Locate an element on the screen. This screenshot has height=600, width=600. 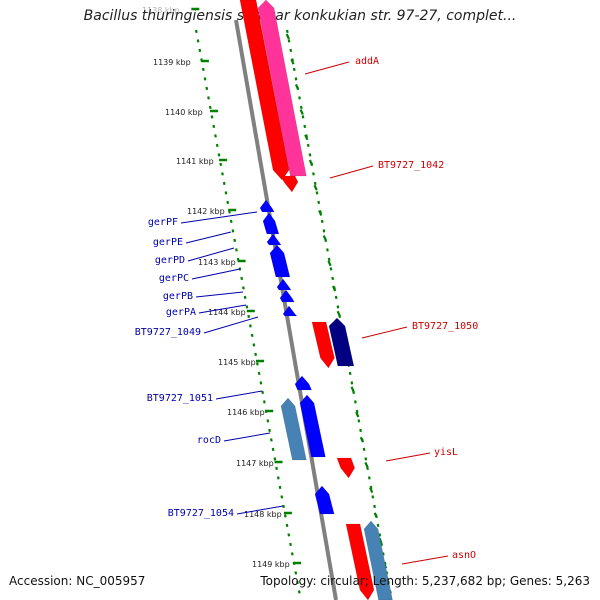
accession-label: Accession: NC_005957 is located at coordinates (77, 581).